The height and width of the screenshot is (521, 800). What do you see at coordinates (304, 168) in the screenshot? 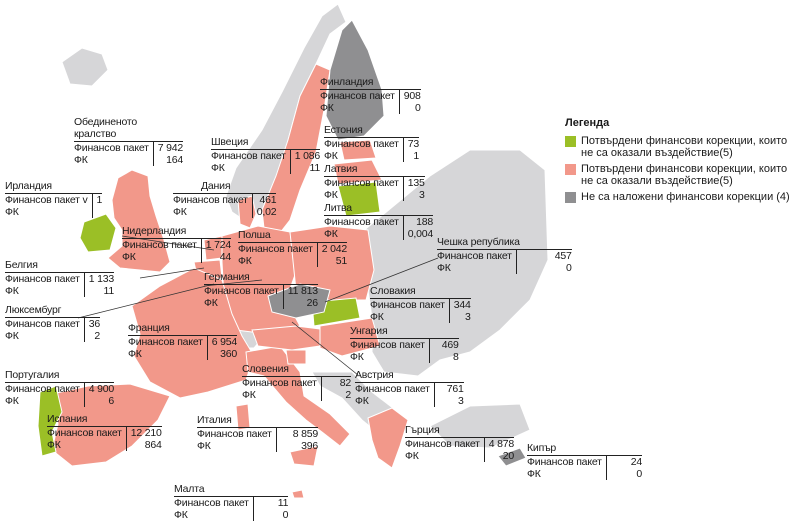
I see `fc-value-sweden: 11` at bounding box center [304, 168].